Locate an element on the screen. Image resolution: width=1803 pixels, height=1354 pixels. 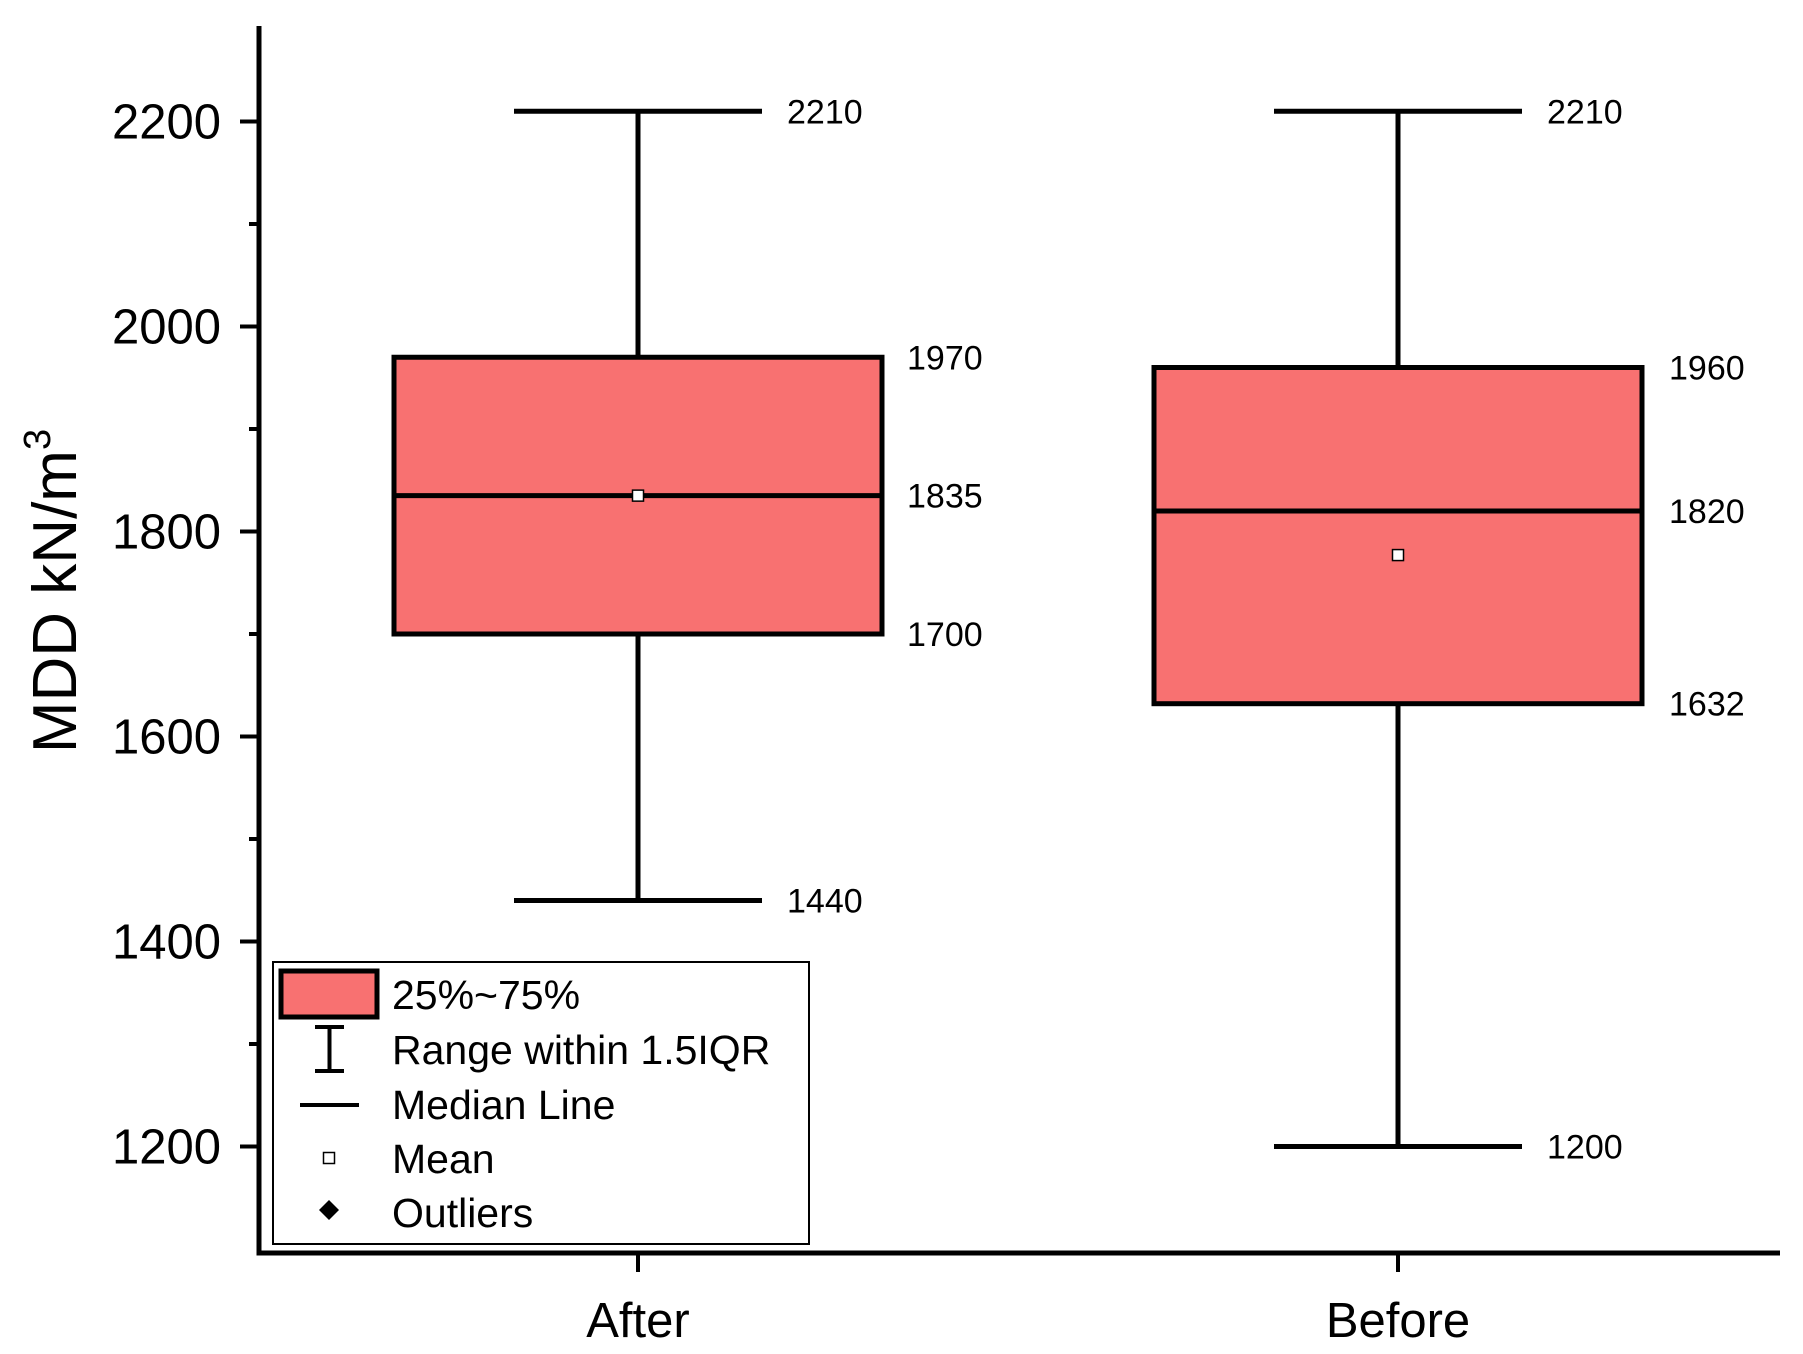
data-value-label: 1970 is located at coordinates (945, 358).